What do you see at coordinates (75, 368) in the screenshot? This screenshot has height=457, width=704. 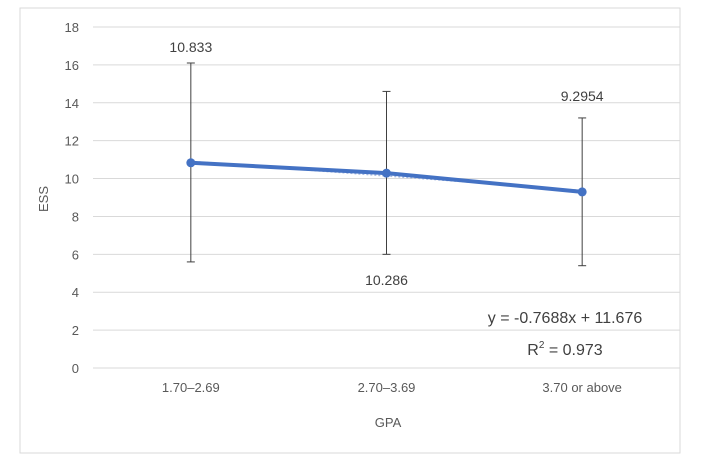 I see `y-tick-label: 0` at bounding box center [75, 368].